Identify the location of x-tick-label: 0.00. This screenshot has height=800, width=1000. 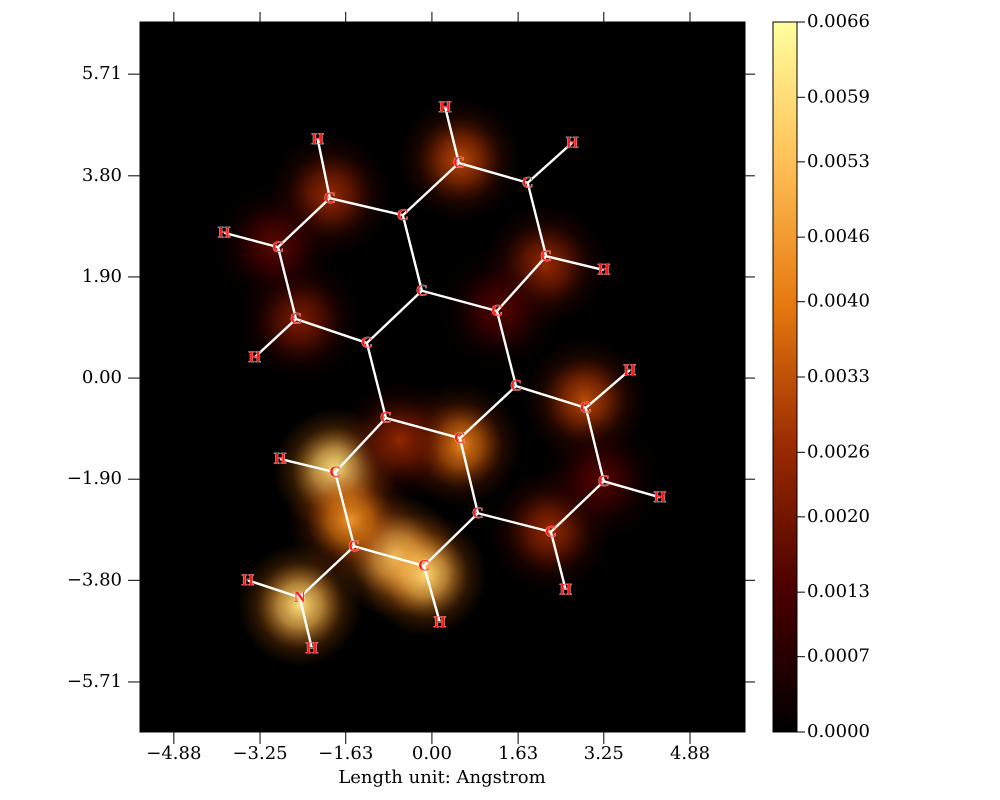
(432, 753).